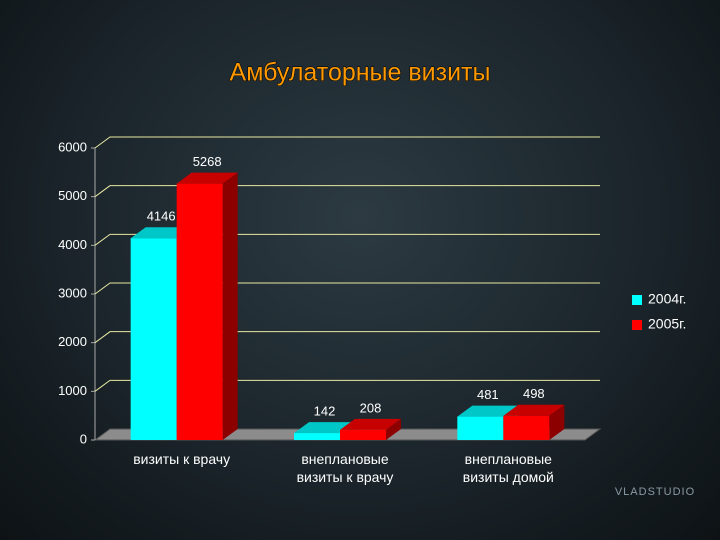 This screenshot has width=720, height=540. I want to click on data-label: 142, so click(325, 411).